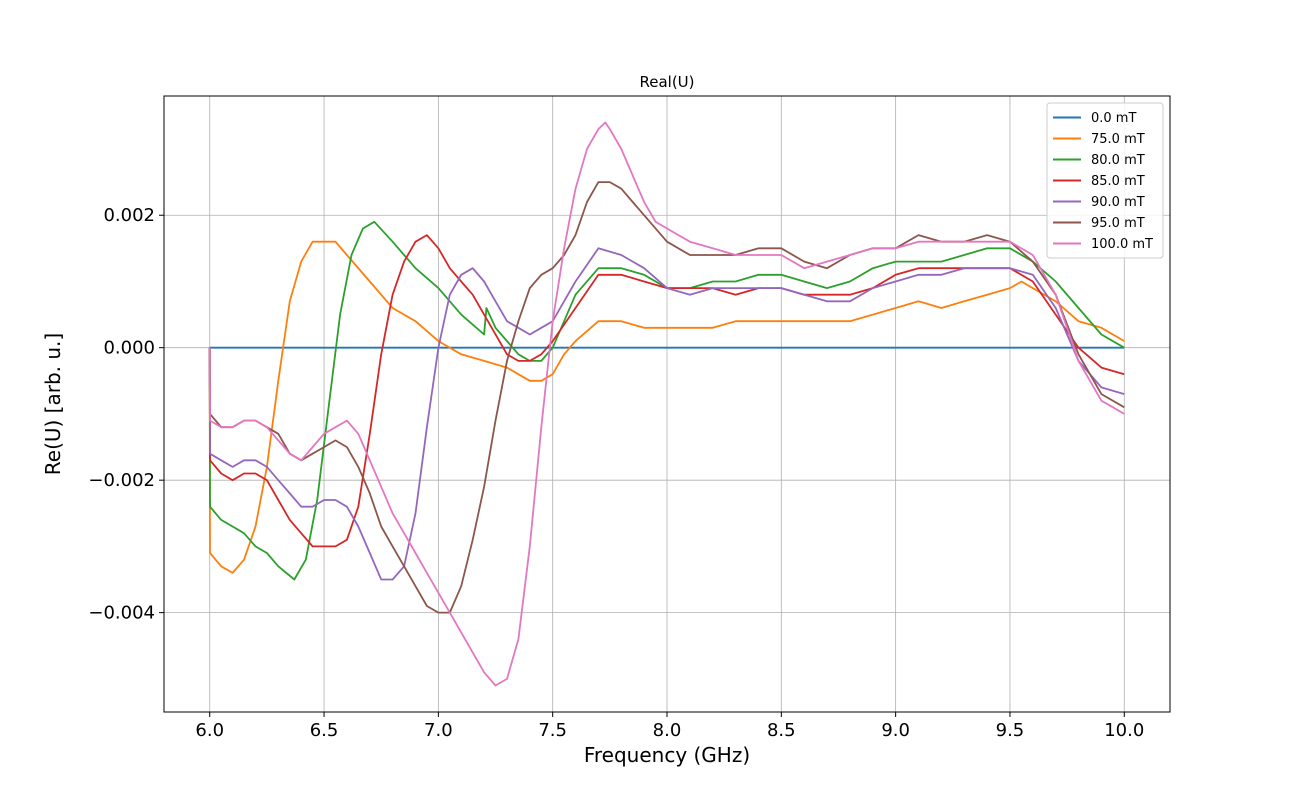  What do you see at coordinates (895, 730) in the screenshot?
I see `x-tick-label: 9.0` at bounding box center [895, 730].